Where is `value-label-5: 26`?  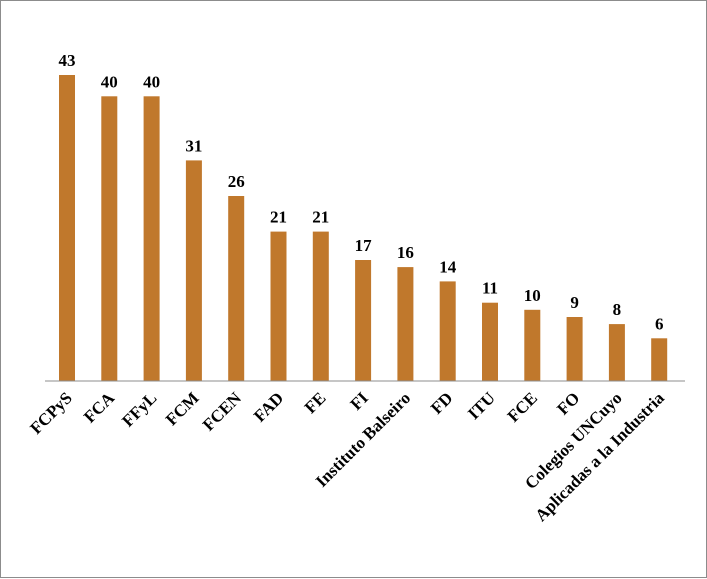 value-label-5: 26 is located at coordinates (236, 181).